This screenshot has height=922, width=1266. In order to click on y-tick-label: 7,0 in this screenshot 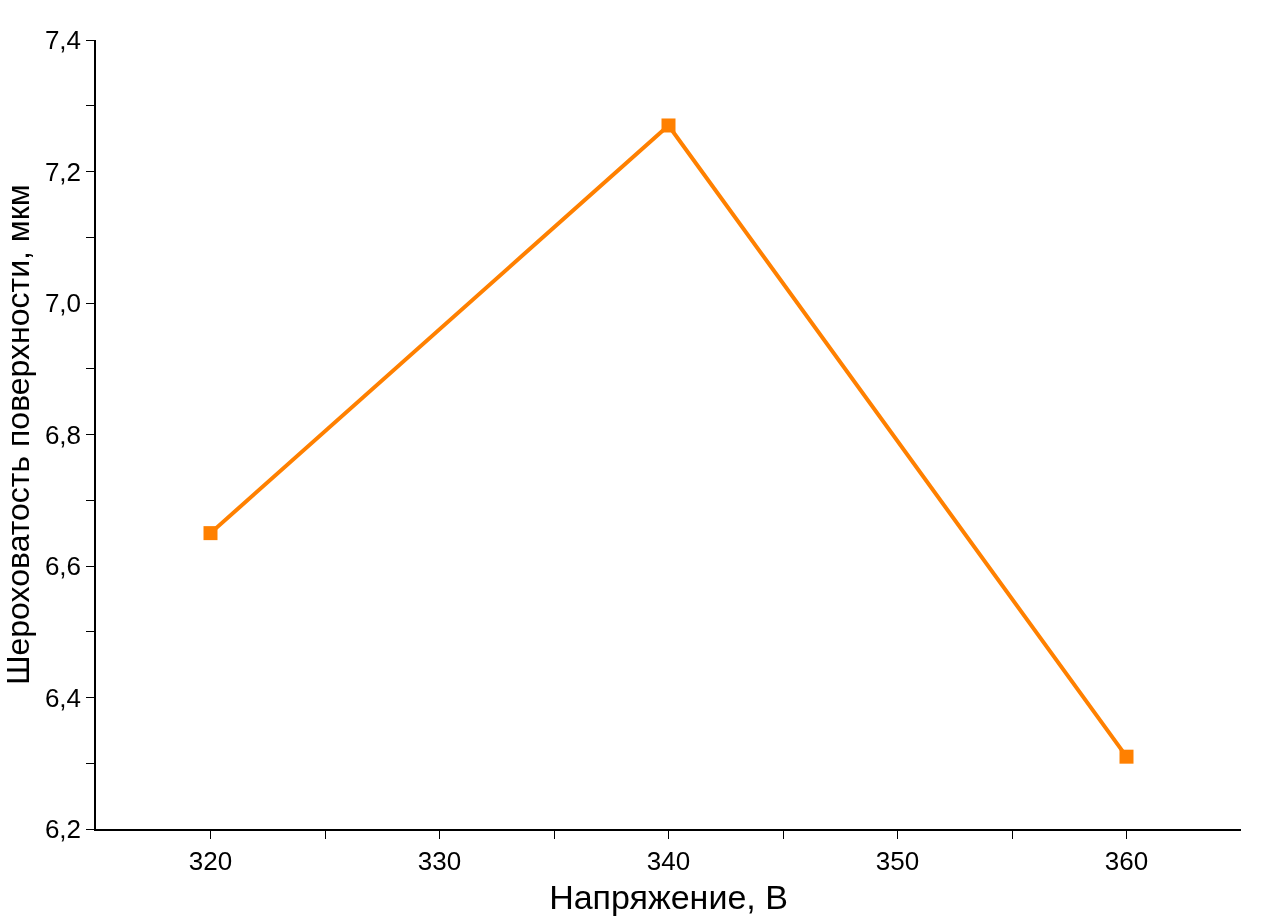, I will do `click(63, 303)`.